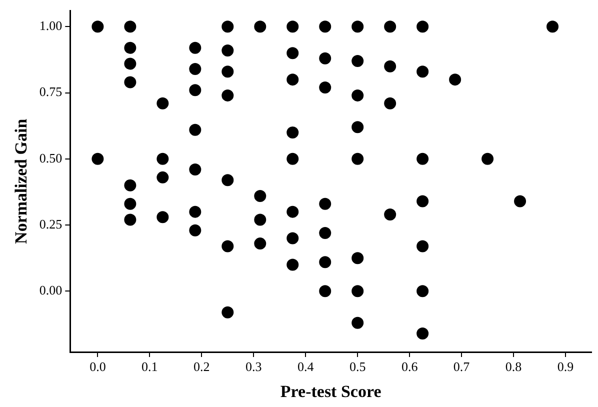 Image resolution: width=598 pixels, height=407 pixels. What do you see at coordinates (50, 26) in the screenshot?
I see `y-tick-label: 1.00` at bounding box center [50, 26].